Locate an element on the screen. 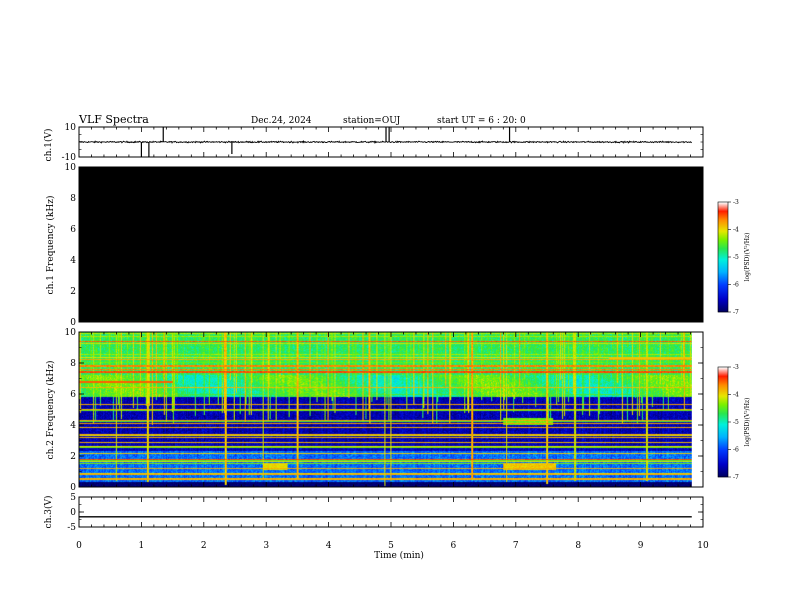  colorbar-label: log(PSD)(V²/Hz) is located at coordinates (747, 257).